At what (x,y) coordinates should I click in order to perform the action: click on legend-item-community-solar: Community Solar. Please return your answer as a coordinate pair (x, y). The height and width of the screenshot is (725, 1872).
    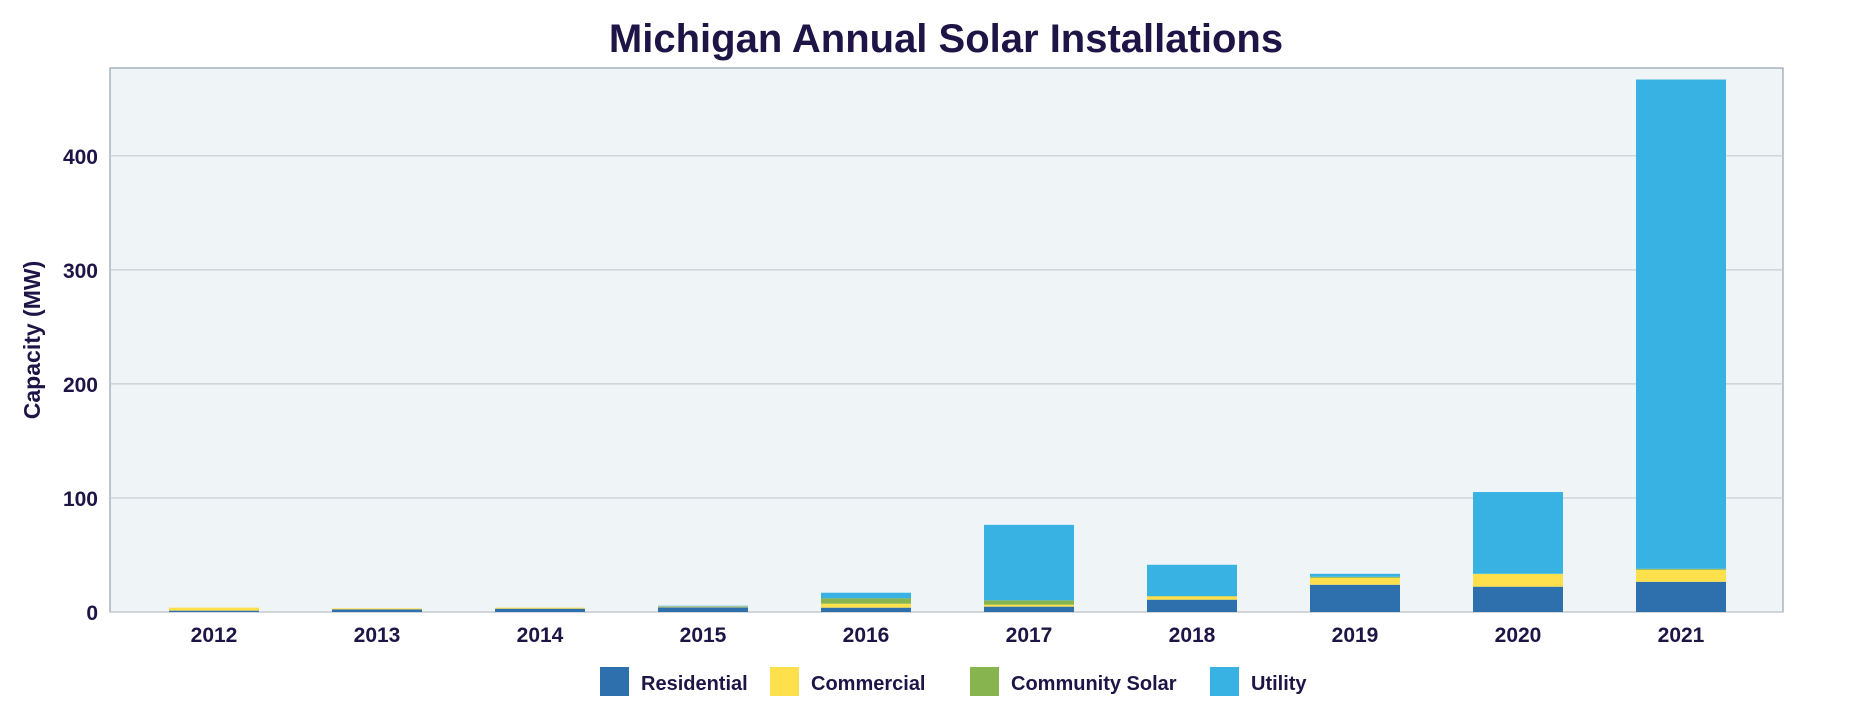
    Looking at the image, I should click on (1073, 681).